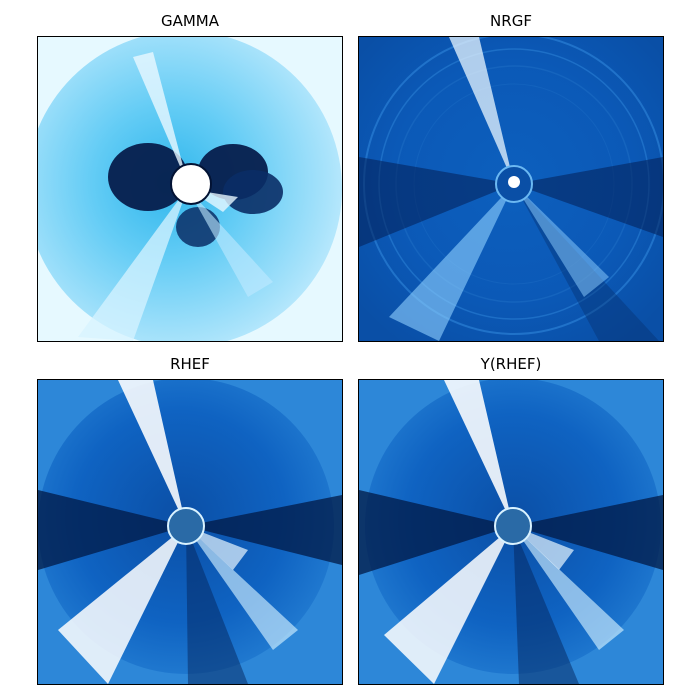 The image size is (700, 700). Describe the element at coordinates (190, 21) in the screenshot. I see `panel-title-gamma: GAMMA` at that location.